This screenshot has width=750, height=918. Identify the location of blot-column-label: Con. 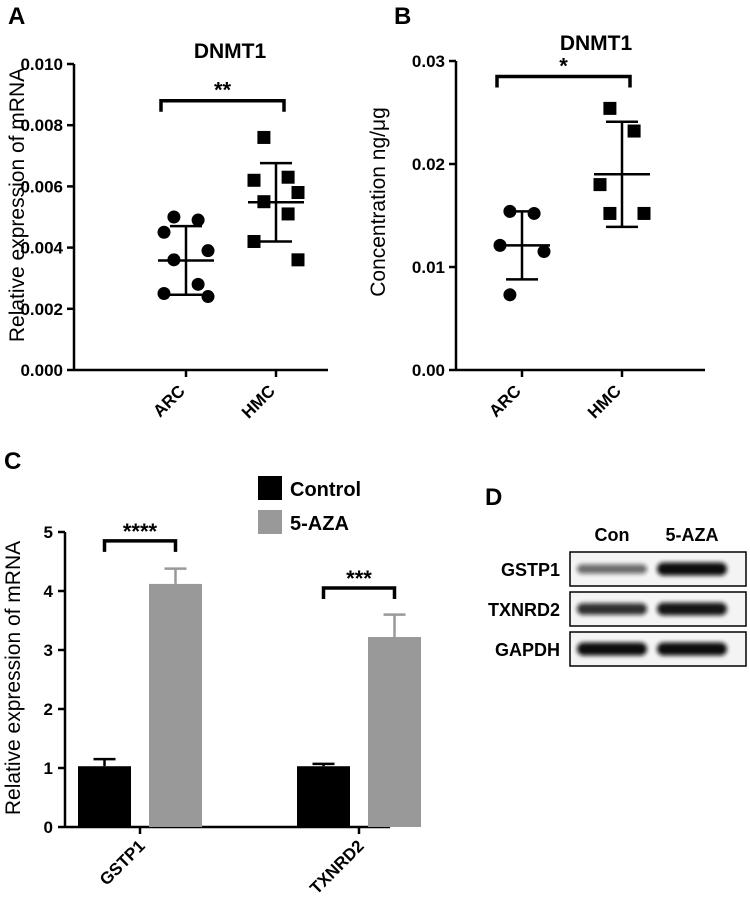
(612, 535).